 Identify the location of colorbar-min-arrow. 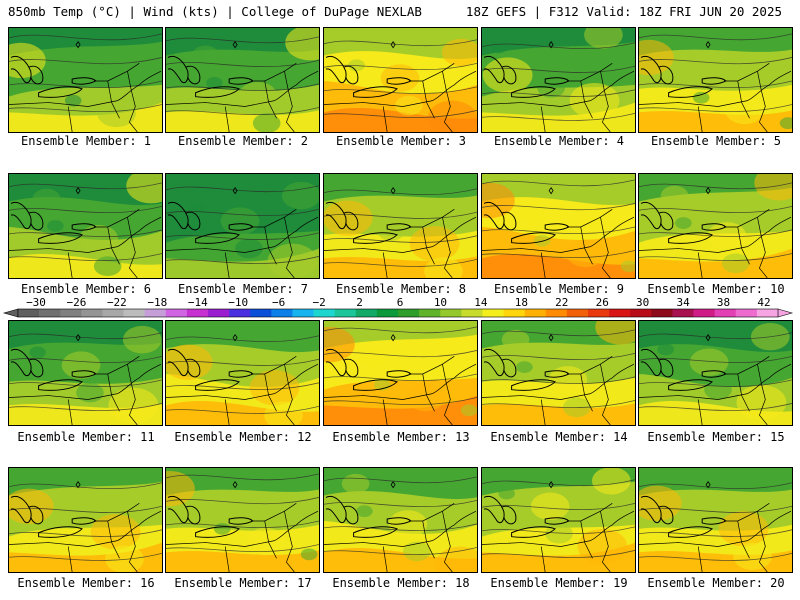
(10, 313).